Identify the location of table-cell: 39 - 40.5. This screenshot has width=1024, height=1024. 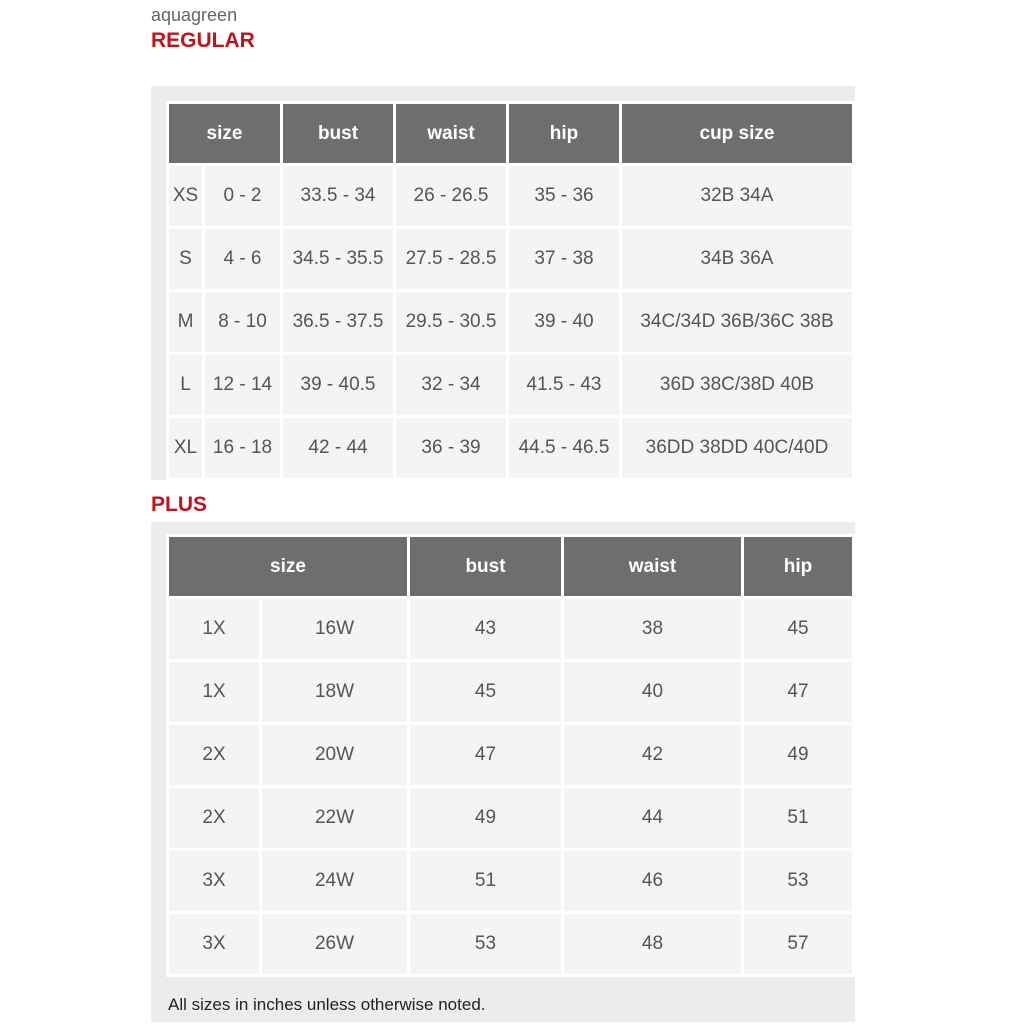
(338, 385).